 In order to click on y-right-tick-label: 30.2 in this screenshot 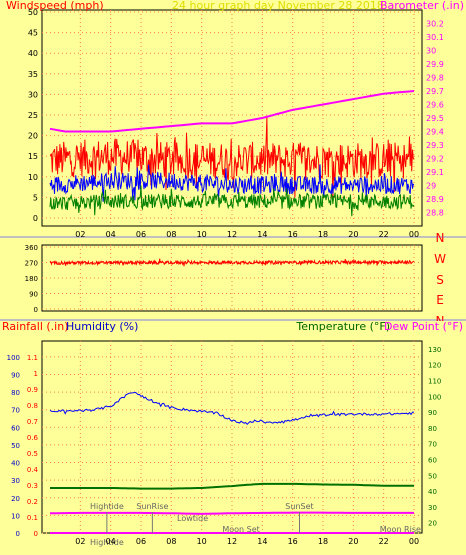, I will do `click(435, 24)`.